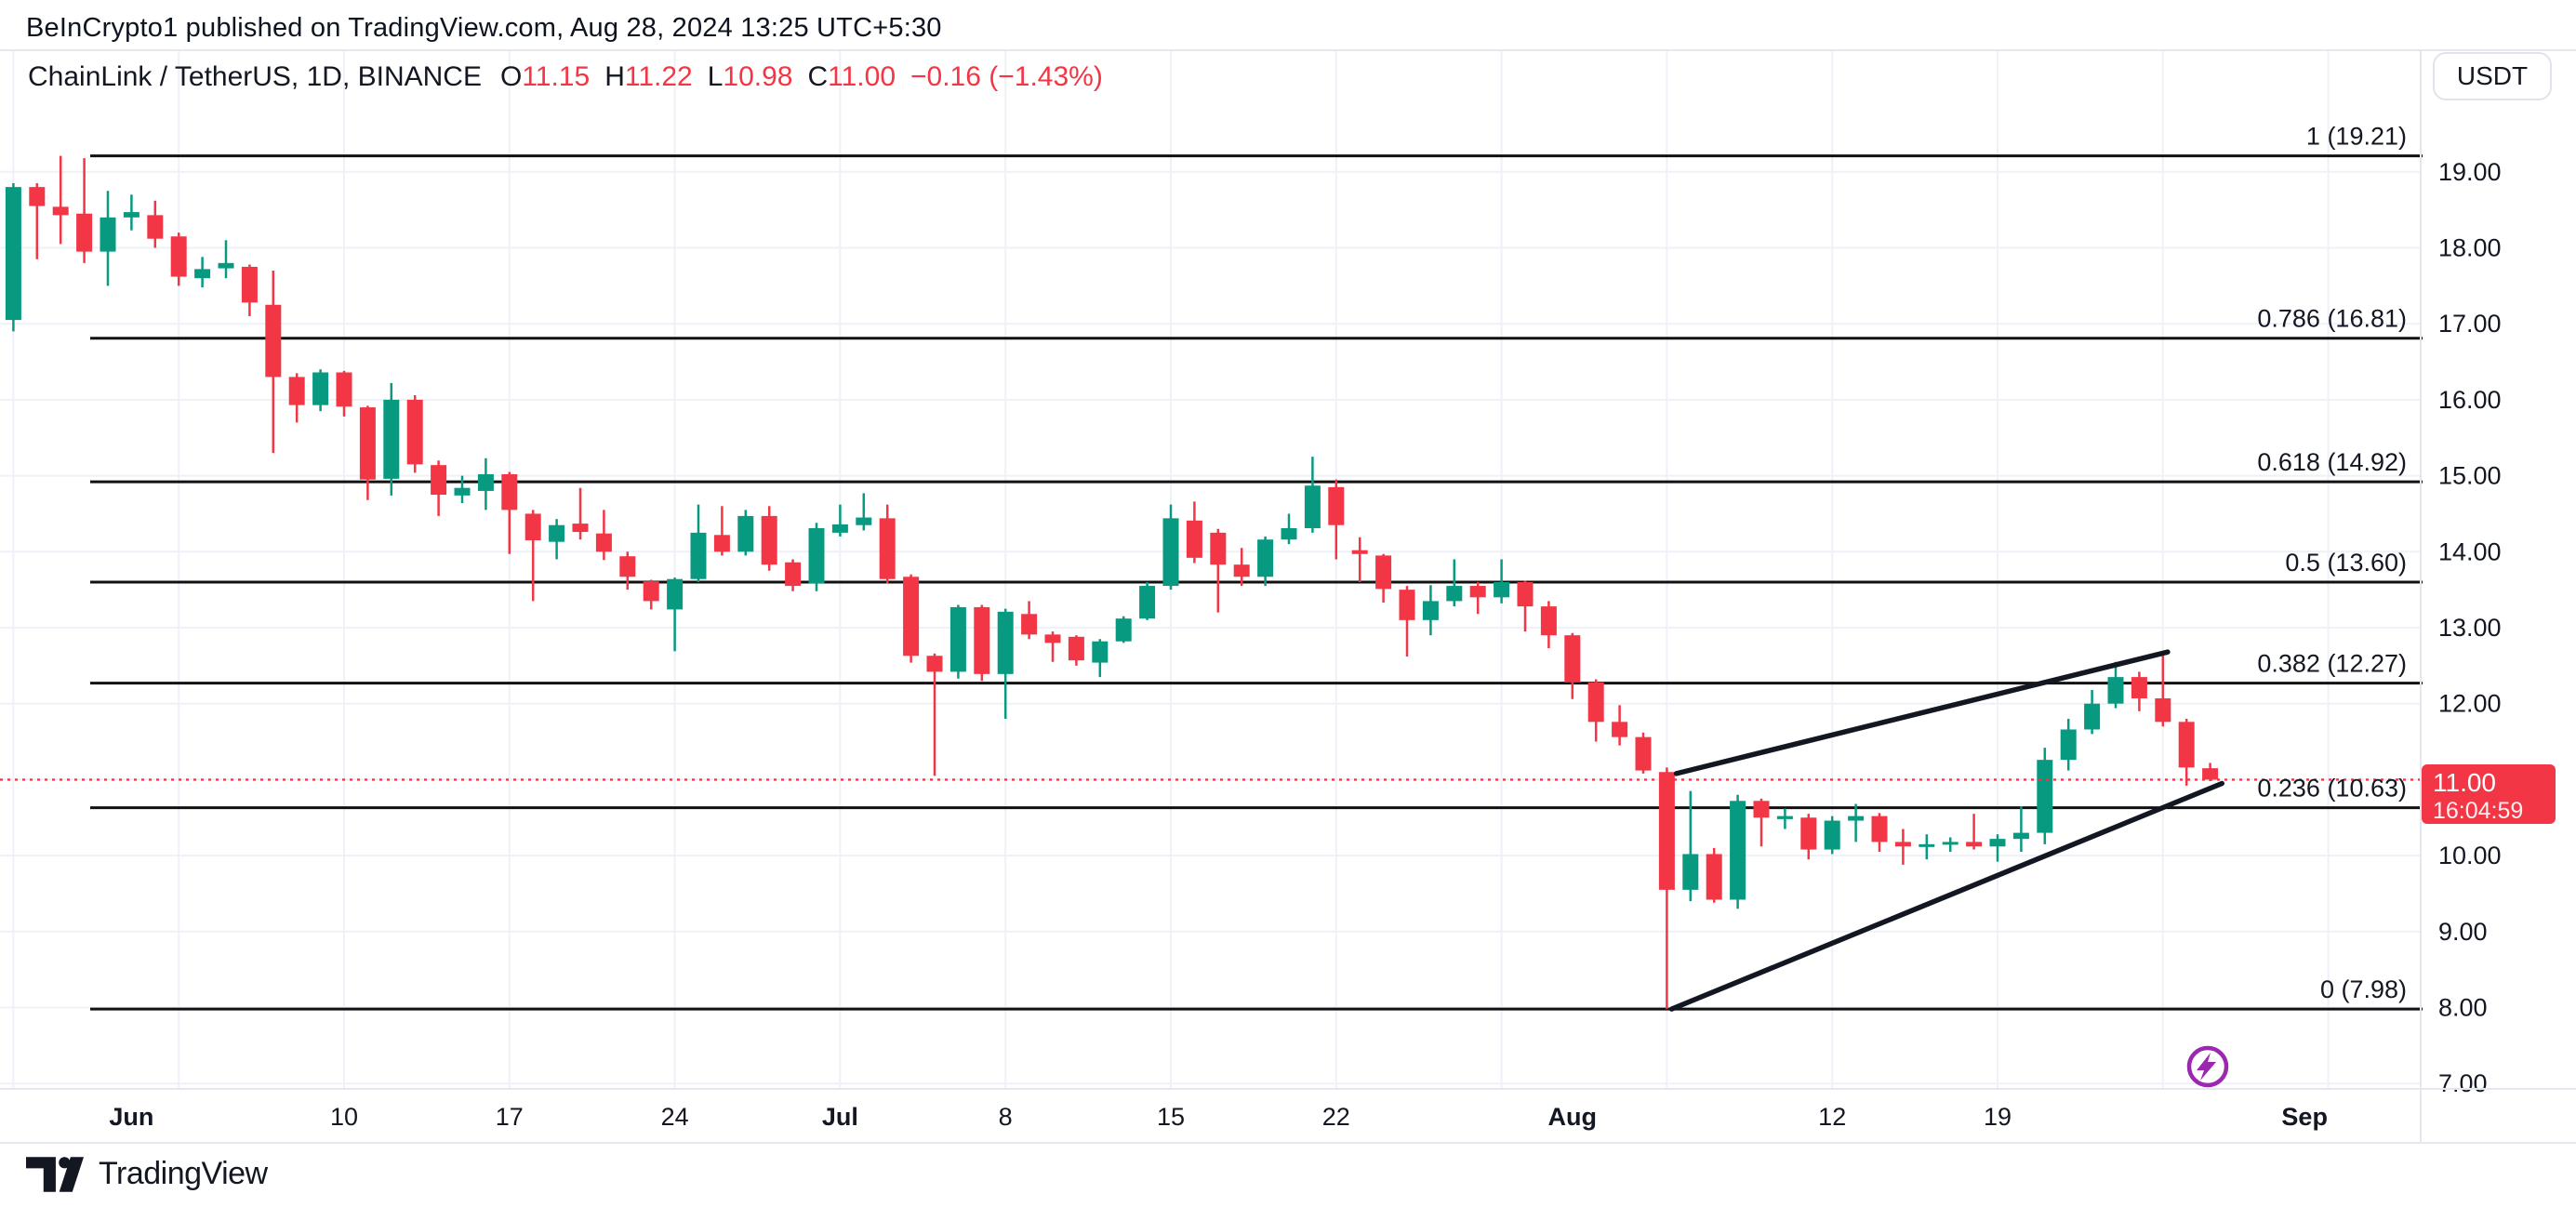  What do you see at coordinates (2470, 248) in the screenshot?
I see `price-axis-label: 18.00` at bounding box center [2470, 248].